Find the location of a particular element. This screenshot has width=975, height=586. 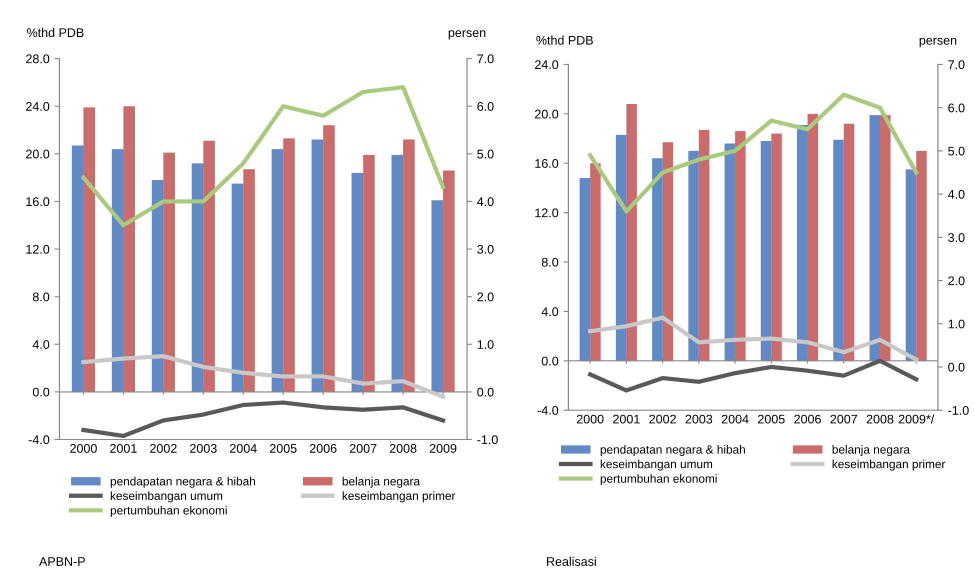

y2-tick-label: 0.0 is located at coordinates (956, 367).